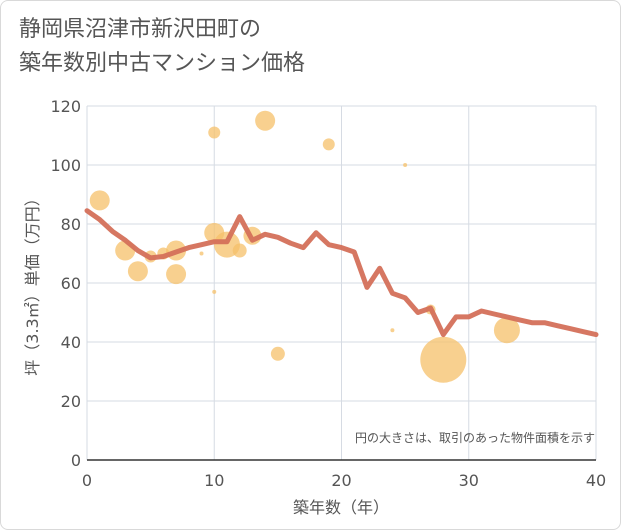 The width and height of the screenshot is (621, 530). I want to click on x-tick-labels: 0 10 20 30 40, so click(344, 480).